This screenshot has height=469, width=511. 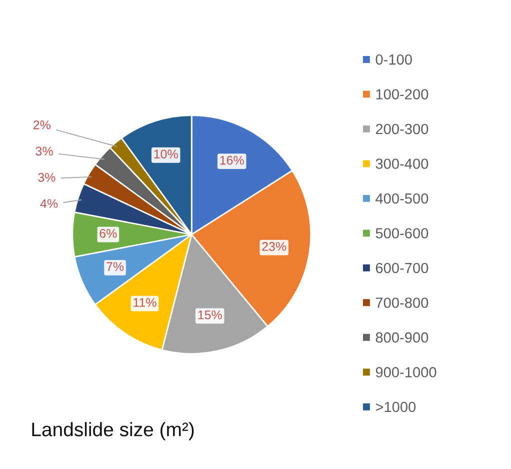 What do you see at coordinates (166, 154) in the screenshot?
I see `data-label: 10%` at bounding box center [166, 154].